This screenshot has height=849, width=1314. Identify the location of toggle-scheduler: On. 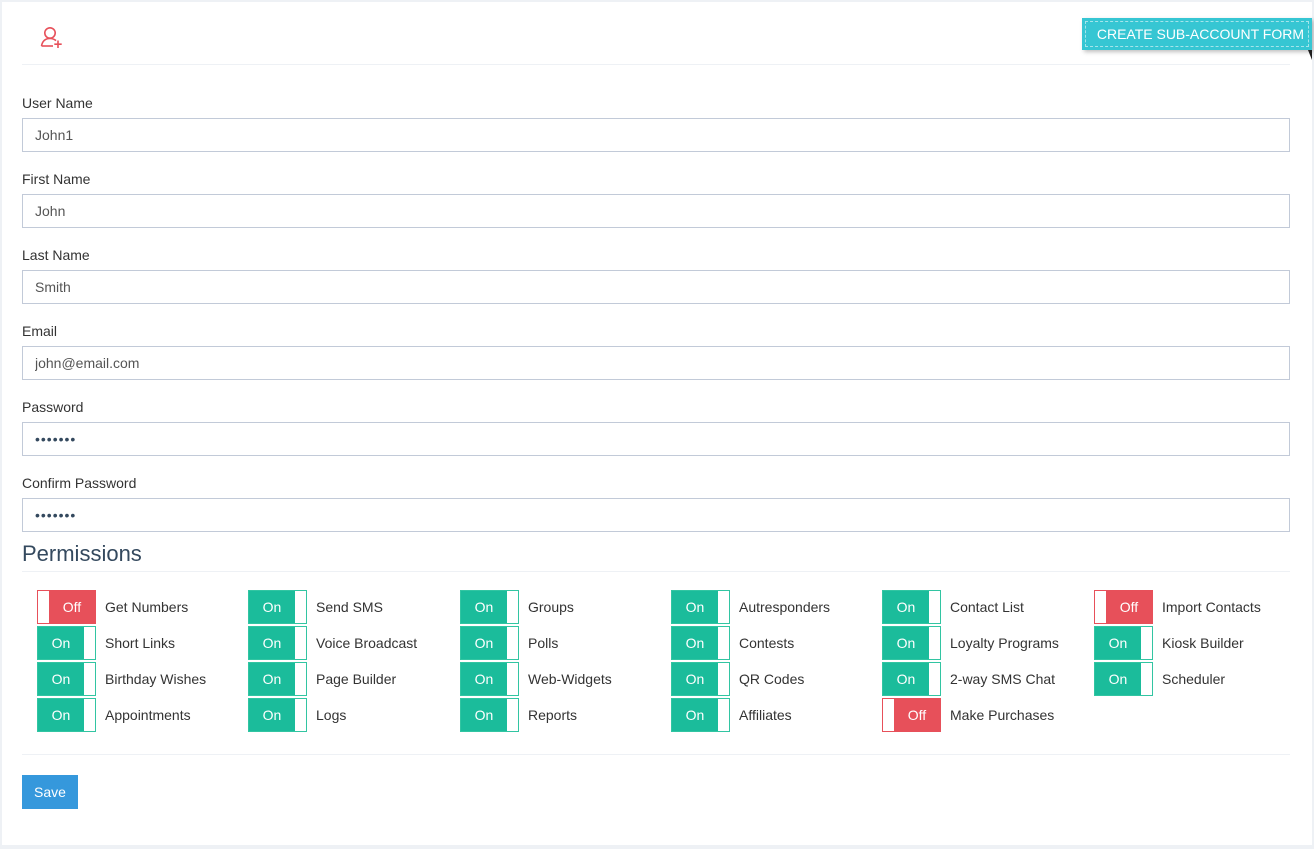
(1123, 679).